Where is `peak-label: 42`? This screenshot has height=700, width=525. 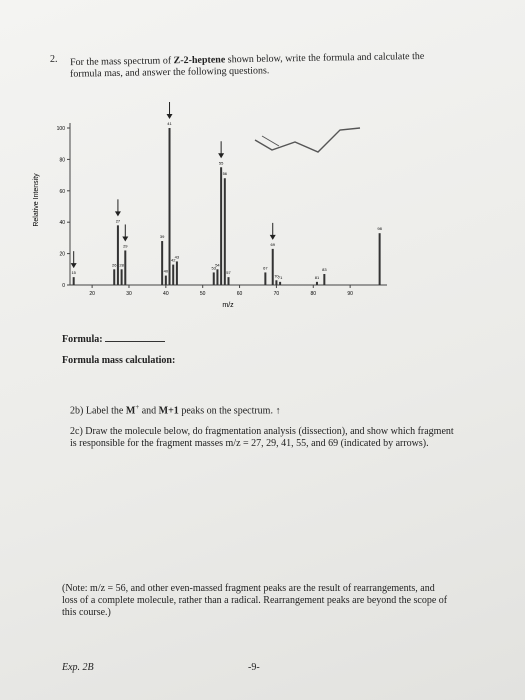
peak-label: 42 is located at coordinates (173, 260).